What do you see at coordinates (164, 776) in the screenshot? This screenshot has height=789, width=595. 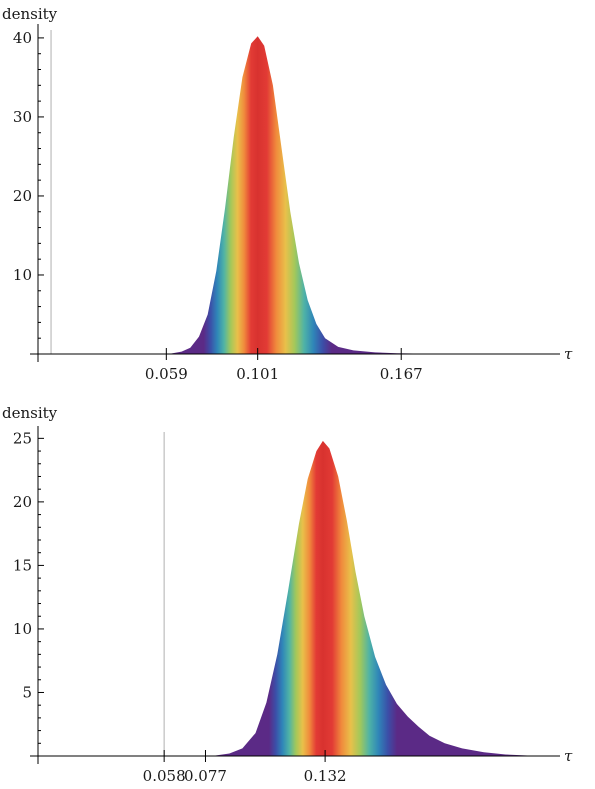 I see `x-tick-label: 0.058` at bounding box center [164, 776].